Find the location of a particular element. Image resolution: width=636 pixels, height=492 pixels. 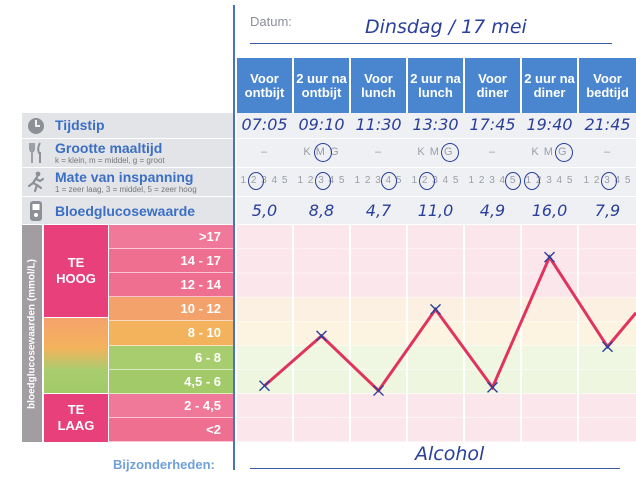

date-line is located at coordinates (431, 43).